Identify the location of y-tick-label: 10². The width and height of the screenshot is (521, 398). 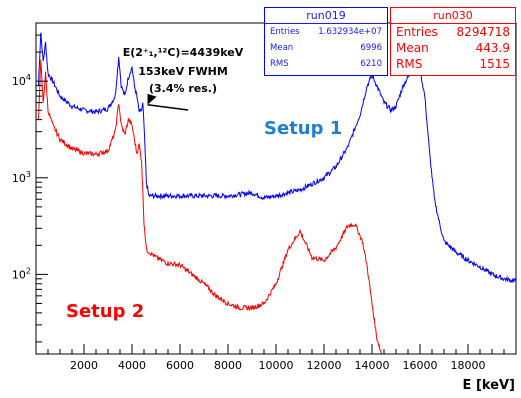
(21, 273).